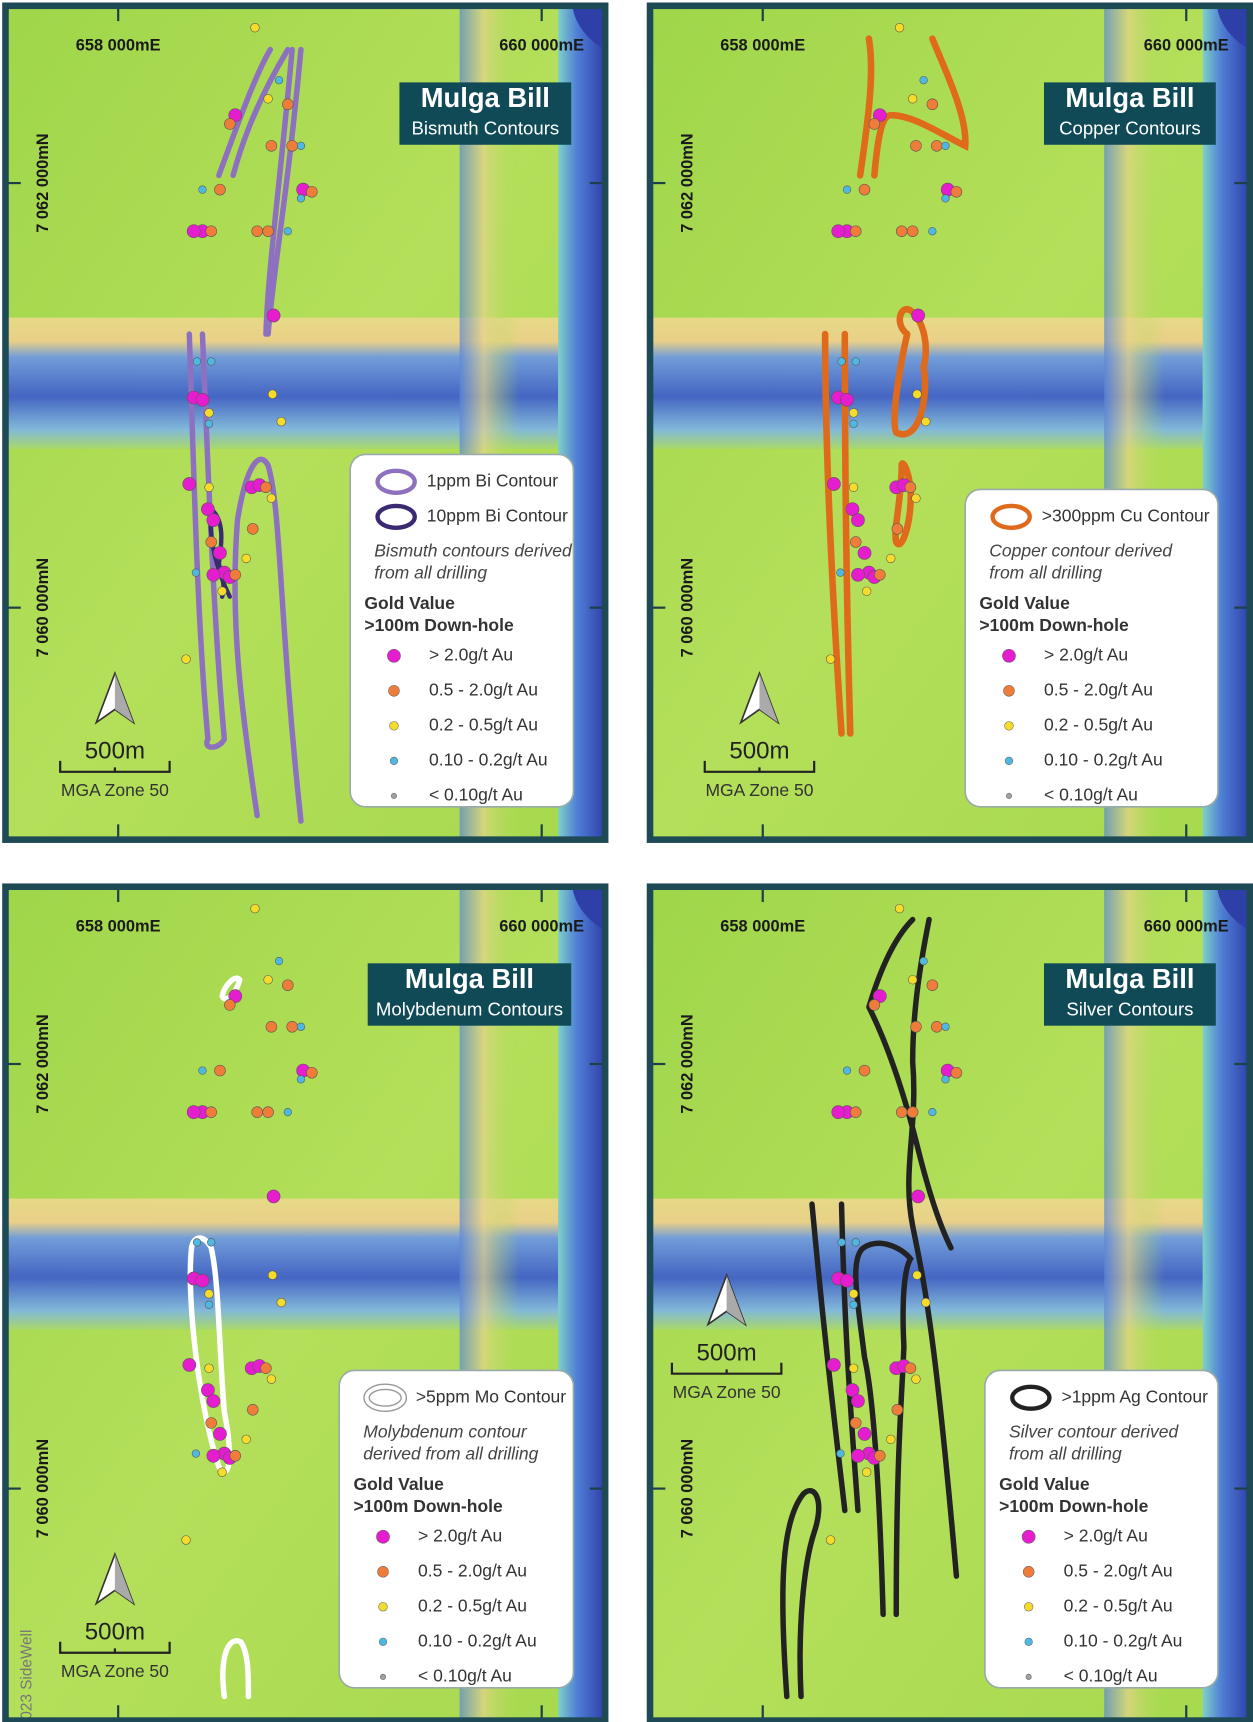  Describe the element at coordinates (245, 435) in the screenshot. I see `contour-line` at that location.